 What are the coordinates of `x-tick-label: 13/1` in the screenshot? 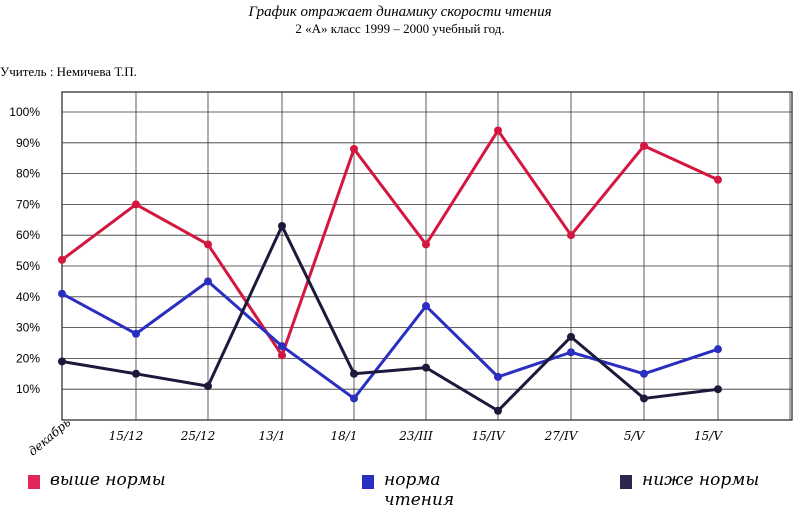 It's located at (272, 436).